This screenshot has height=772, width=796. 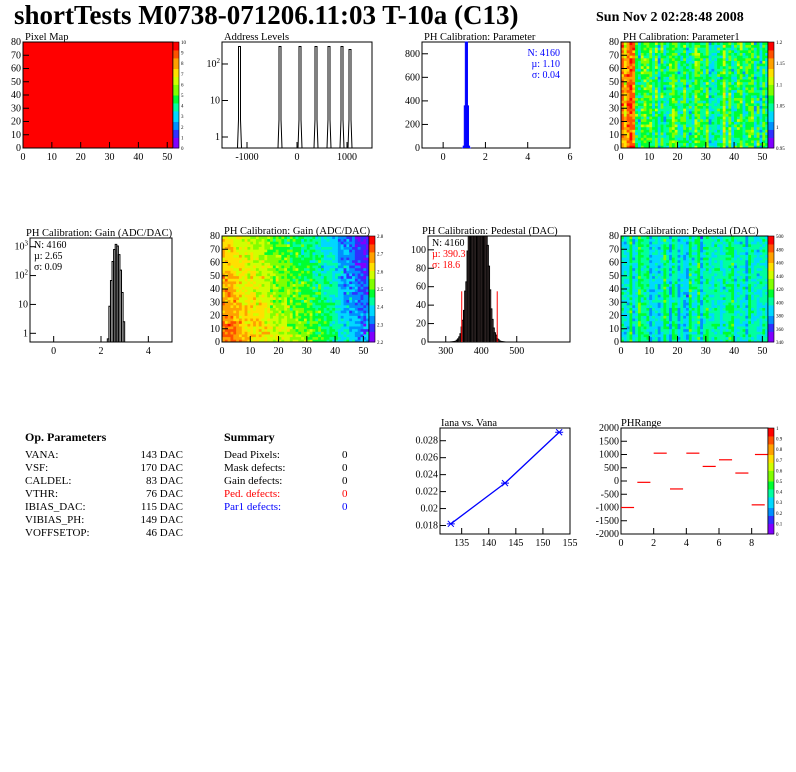 I want to click on colorbar-label: 2.6, so click(x=380, y=272).